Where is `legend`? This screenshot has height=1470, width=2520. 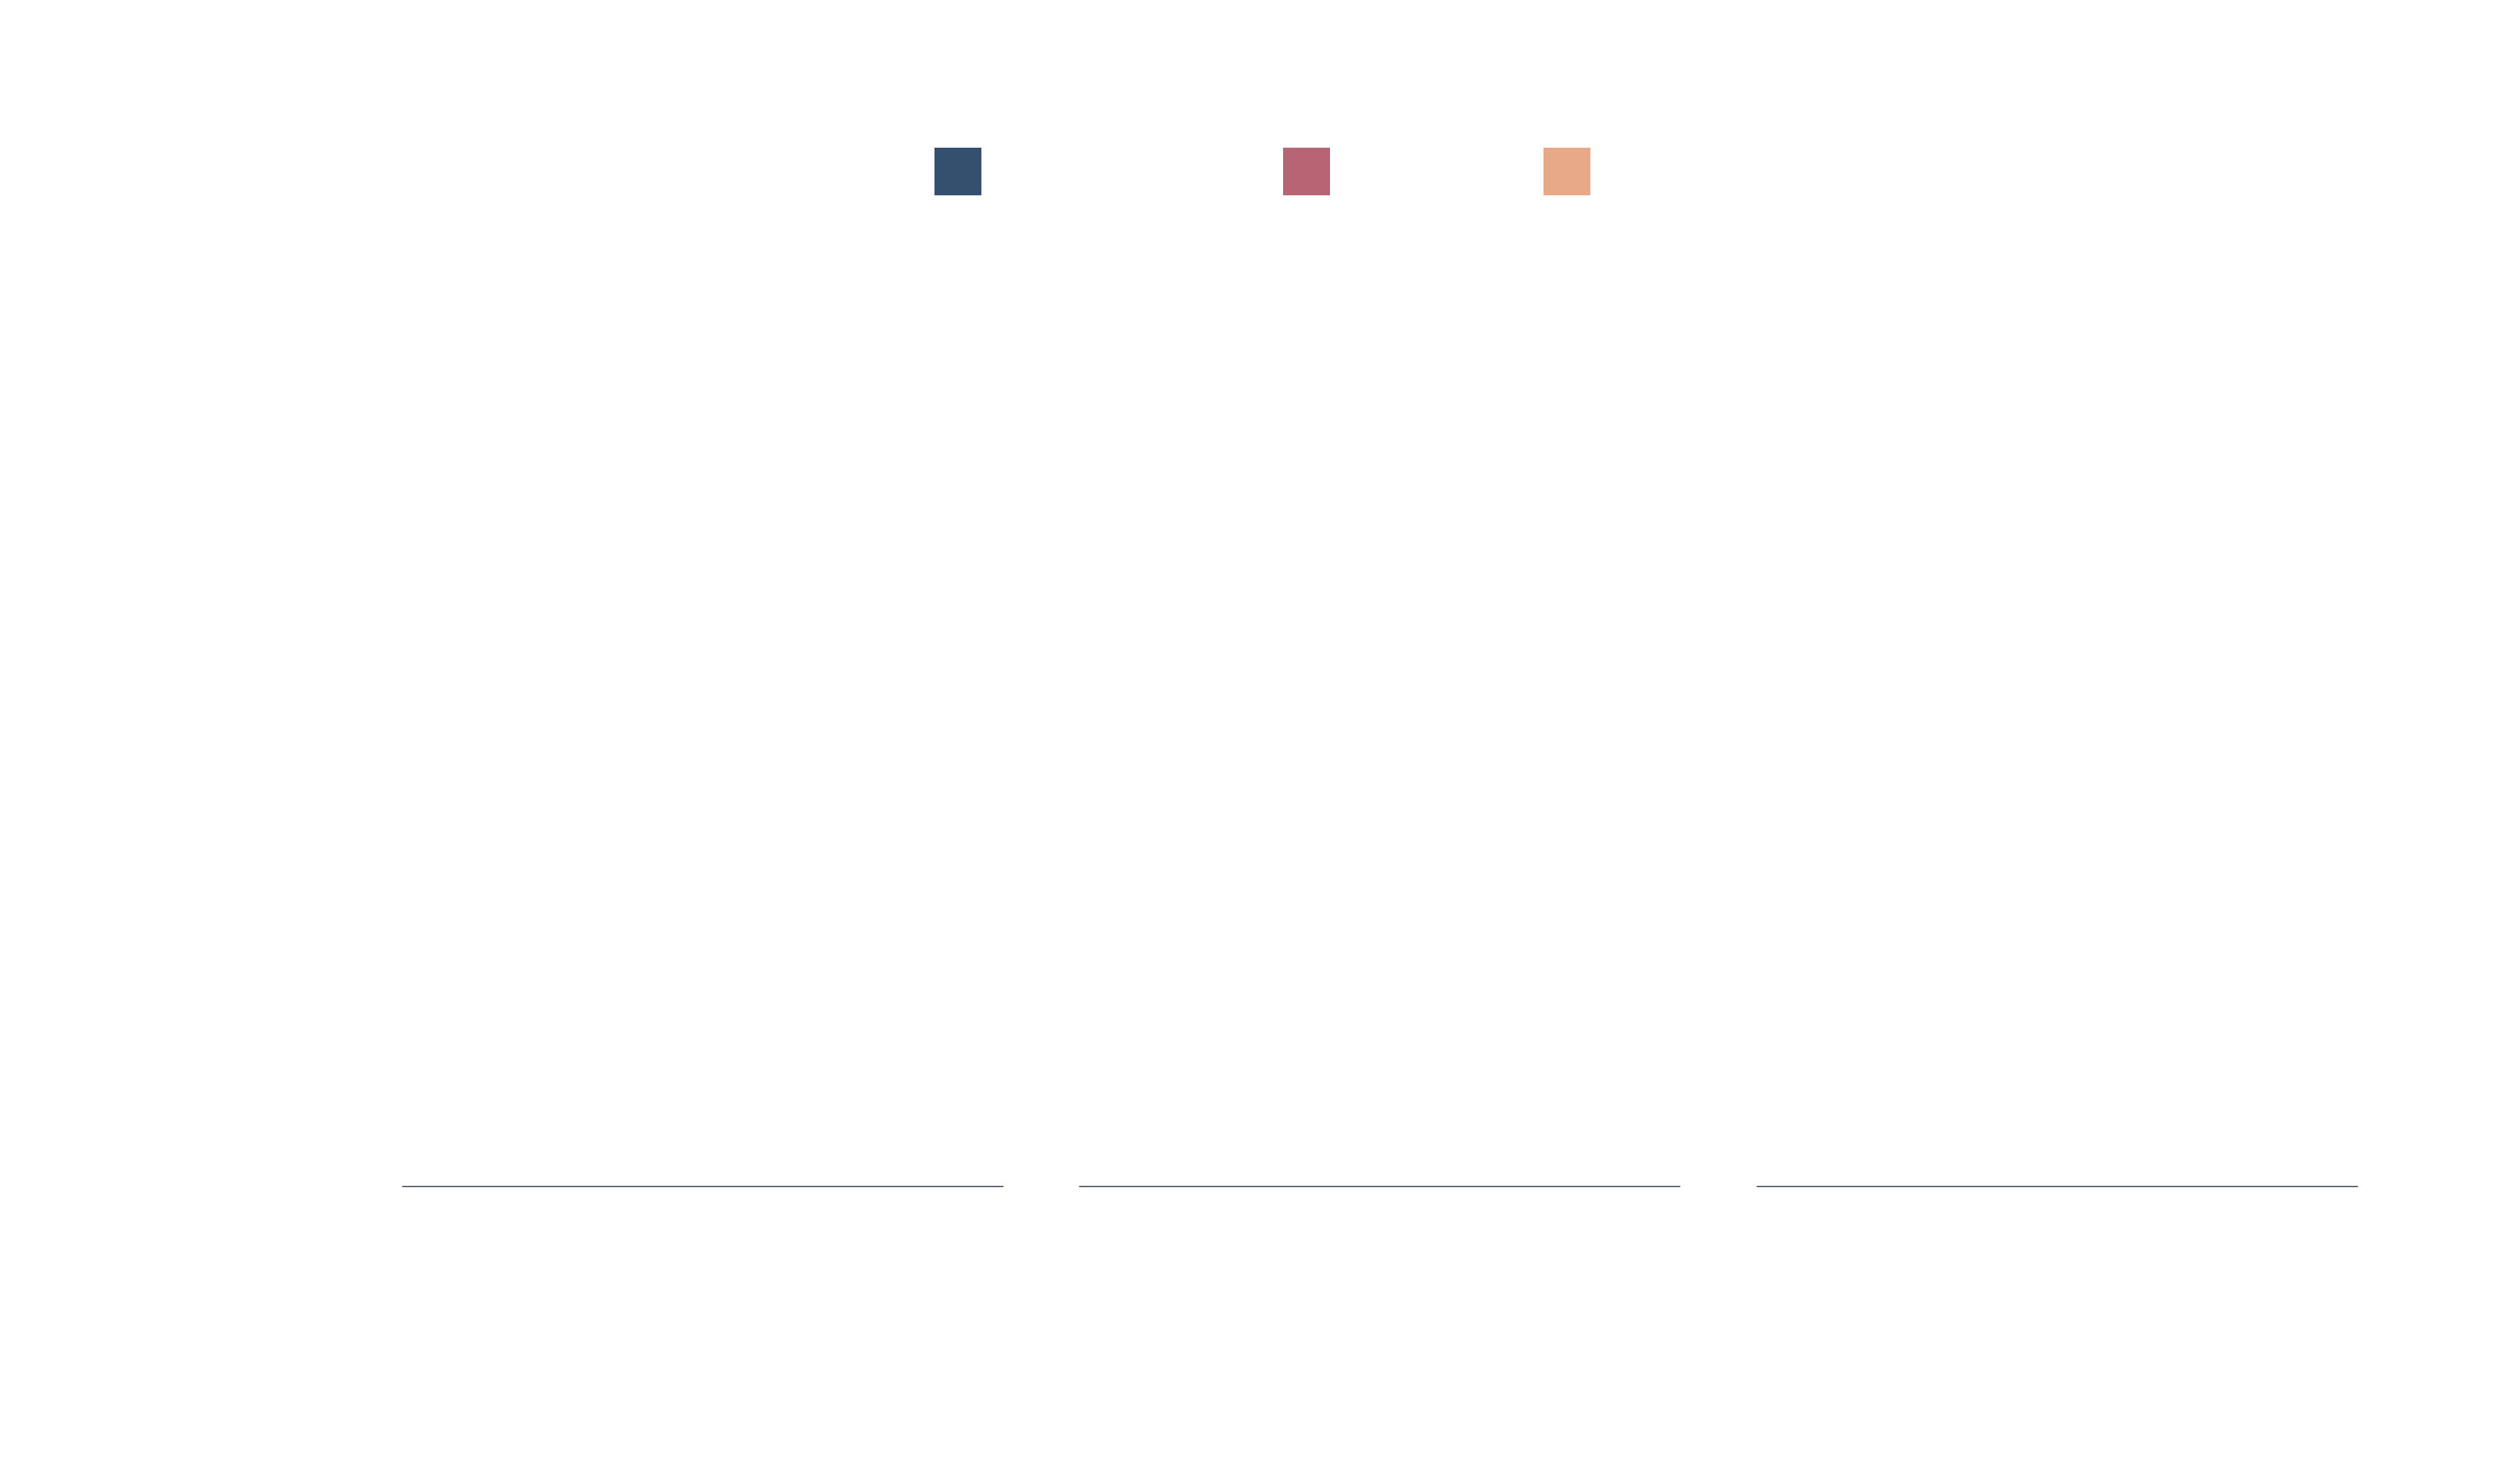
legend is located at coordinates (1262, 171).